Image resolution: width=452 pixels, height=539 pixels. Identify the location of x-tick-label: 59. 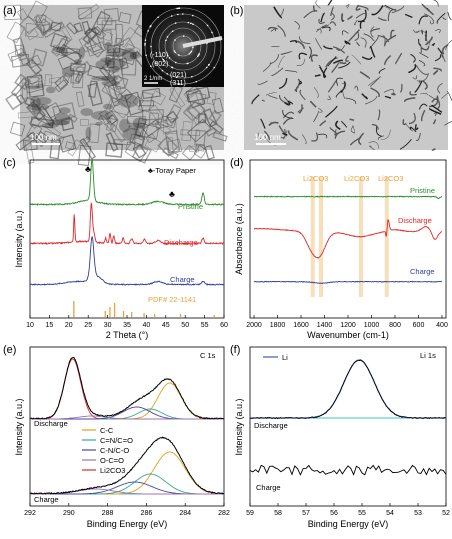
(250, 513).